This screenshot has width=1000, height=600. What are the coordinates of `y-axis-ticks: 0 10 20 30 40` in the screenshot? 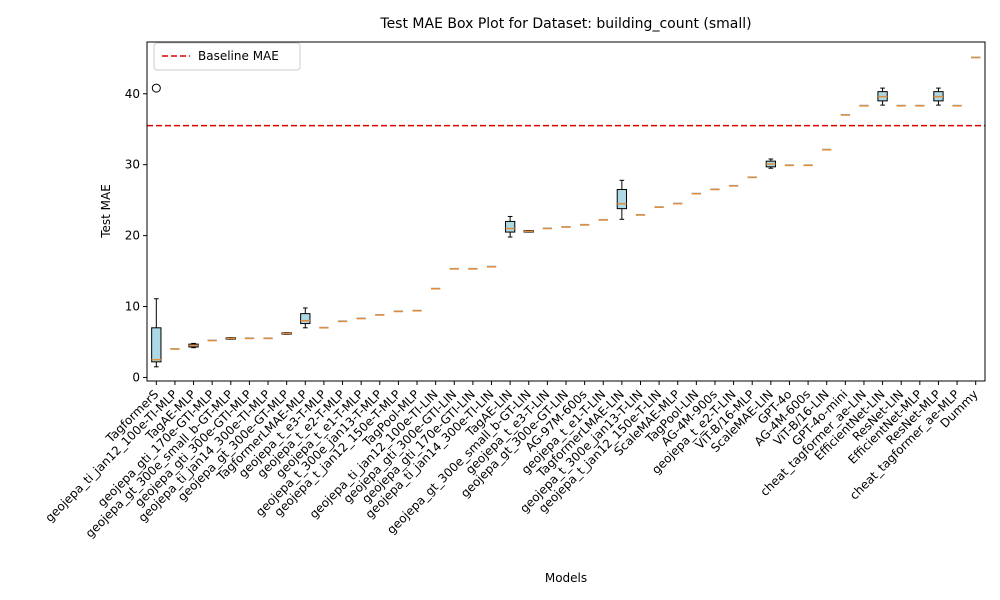 It's located at (136, 235).